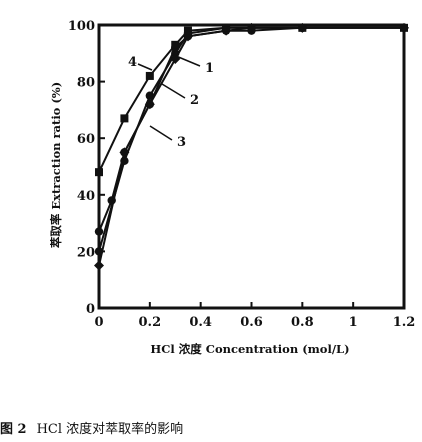 This screenshot has height=442, width=422. What do you see at coordinates (249, 349) in the screenshot?
I see `x-axis-title: HCl 浓度 Concentration (mol/L)` at bounding box center [249, 349].